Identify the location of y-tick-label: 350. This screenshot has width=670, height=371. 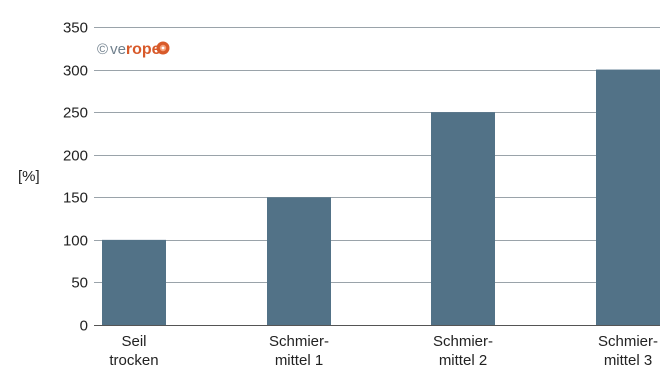
(75, 28).